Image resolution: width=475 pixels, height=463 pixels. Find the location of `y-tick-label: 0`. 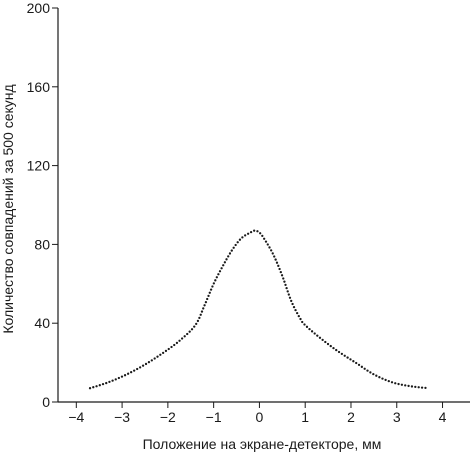

y-tick-label: 0 is located at coordinates (46, 402).